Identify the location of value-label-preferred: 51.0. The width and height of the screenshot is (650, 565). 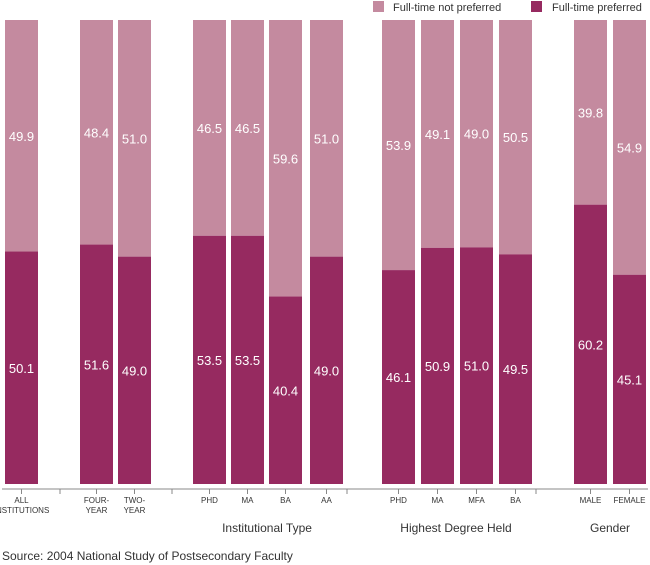
(476, 366).